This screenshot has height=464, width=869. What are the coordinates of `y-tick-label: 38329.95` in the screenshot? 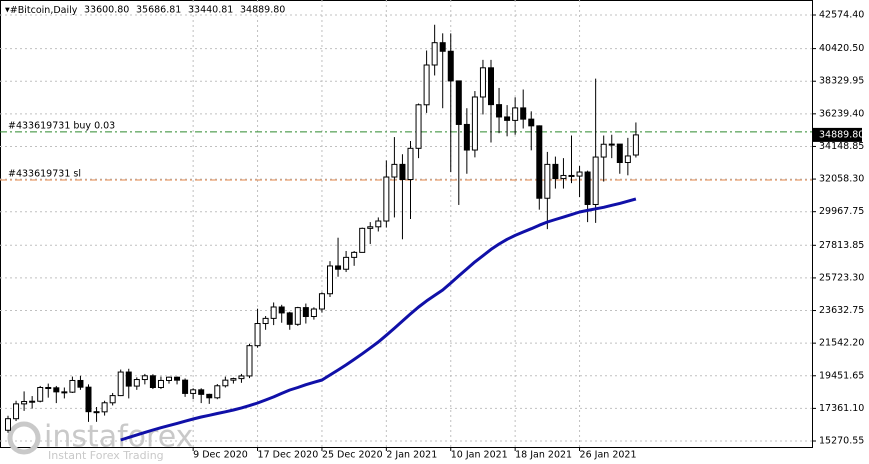 It's located at (841, 81).